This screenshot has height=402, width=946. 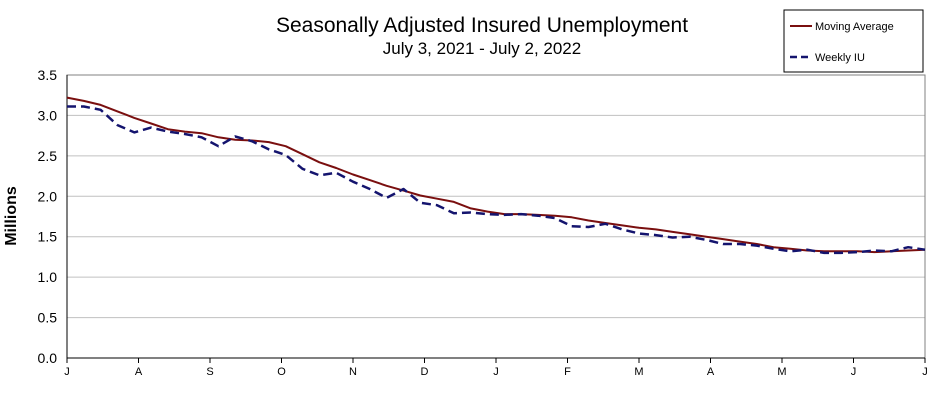 What do you see at coordinates (482, 25) in the screenshot?
I see `chart-title: Seasonally Adjusted Insured Unemployment` at bounding box center [482, 25].